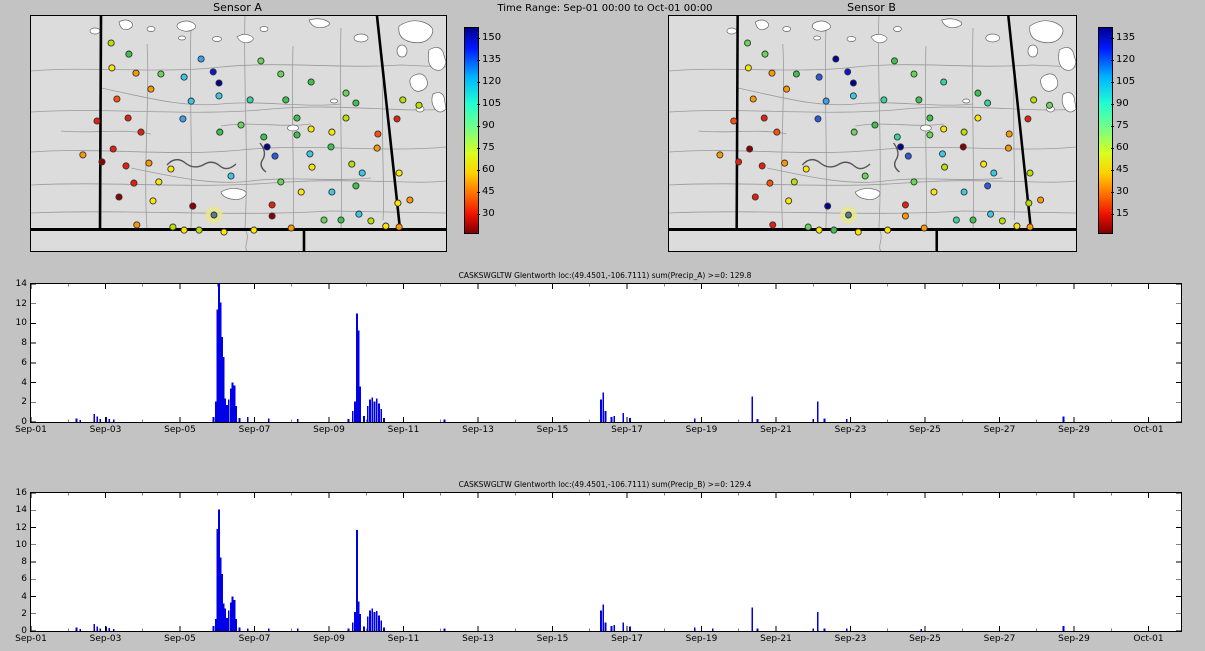  What do you see at coordinates (605, 8) in the screenshot?
I see `time-range-label: Time Range: Sep-01 00:00 to Oct-01 00:00` at bounding box center [605, 8].